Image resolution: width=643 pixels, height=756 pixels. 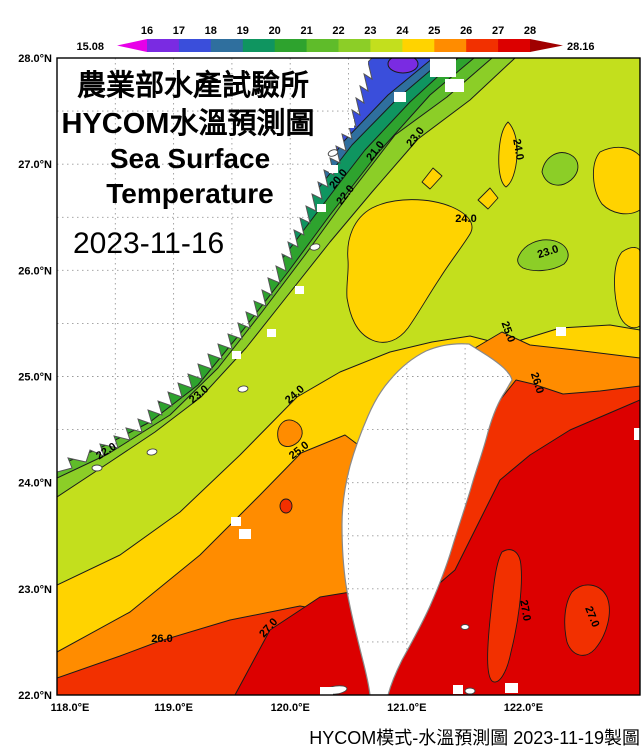 What do you see at coordinates (173, 708) in the screenshot?
I see `longitude-tick-label: 119.0°E` at bounding box center [173, 708].